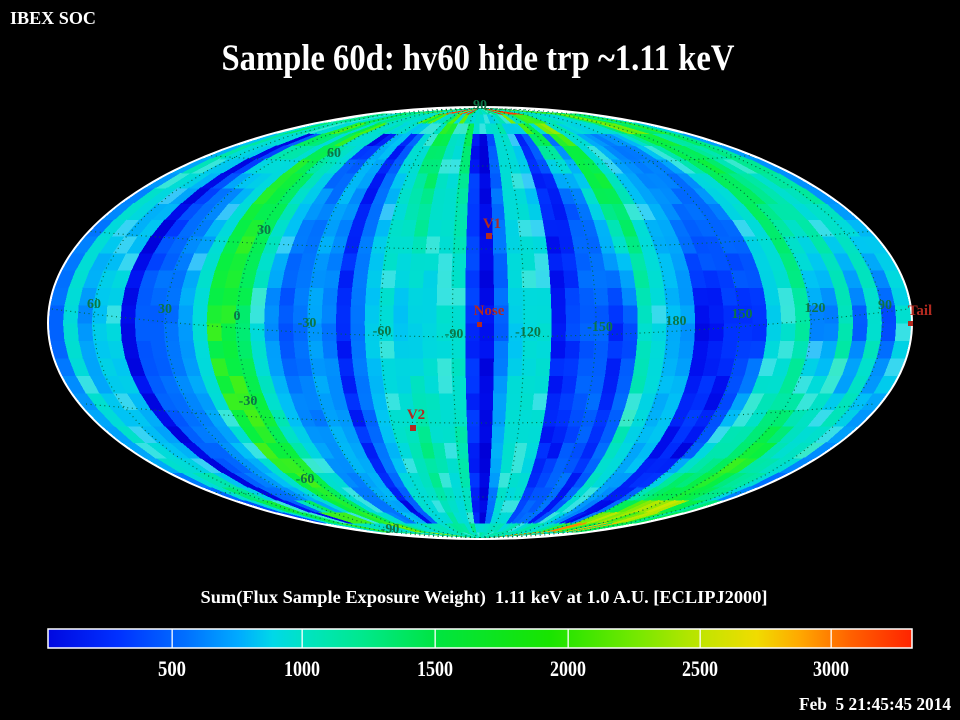 Image resolution: width=960 pixels, height=720 pixels. What do you see at coordinates (831, 668) in the screenshot?
I see `svg-text: 3000` at bounding box center [831, 668].